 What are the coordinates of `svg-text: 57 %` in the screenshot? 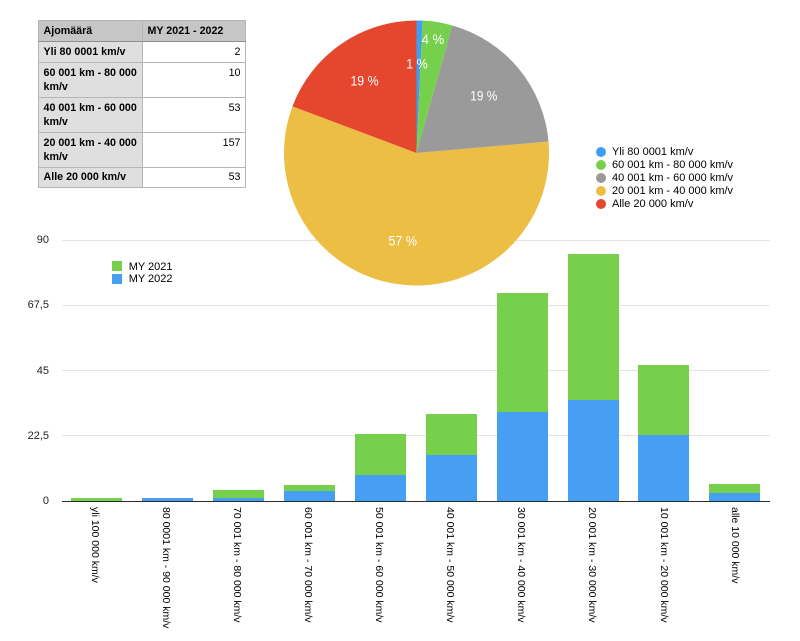 It's located at (402, 240).